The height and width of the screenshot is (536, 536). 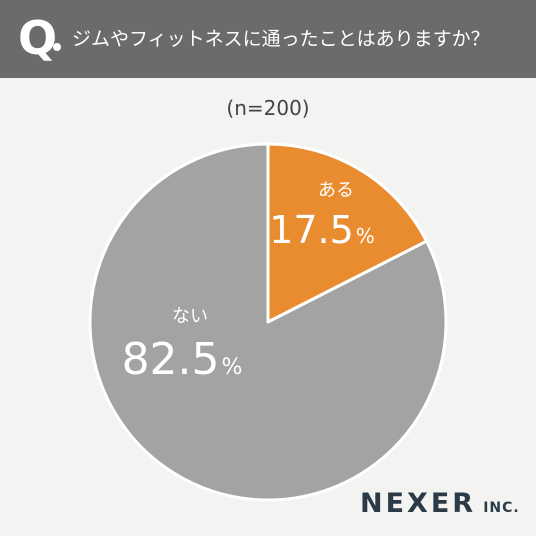 What do you see at coordinates (336, 190) in the screenshot?
I see `slice-label-yes: ある` at bounding box center [336, 190].